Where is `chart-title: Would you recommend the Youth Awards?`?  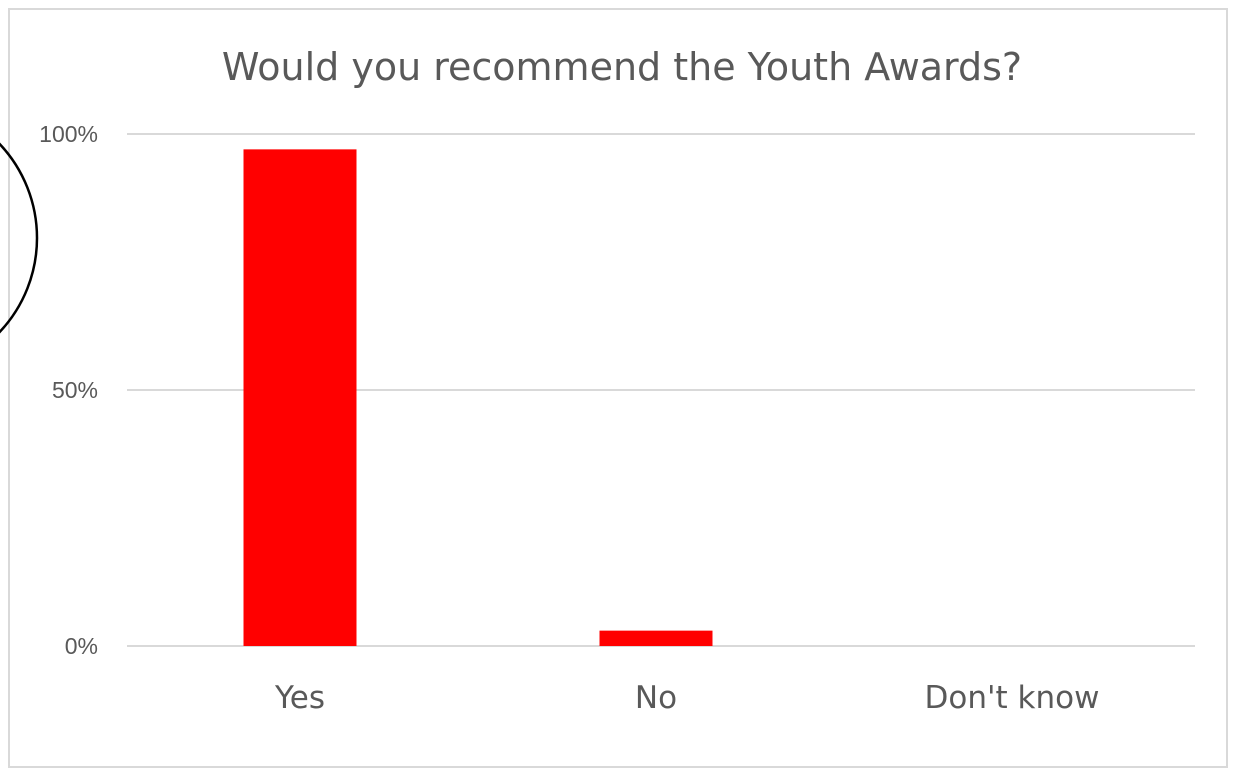
chart-title: Would you recommend the Youth Awards? is located at coordinates (622, 67).